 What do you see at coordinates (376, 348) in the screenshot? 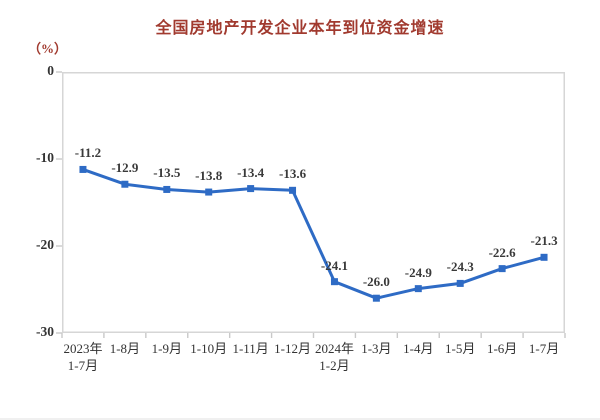
I see `x-axis-tick-label: 1-3月` at bounding box center [376, 348].